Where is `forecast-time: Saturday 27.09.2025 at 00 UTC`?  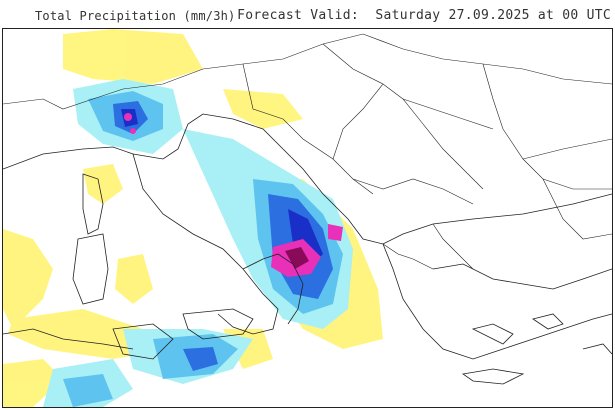
forecast-time: Saturday 27.09.2025 at 00 UTC is located at coordinates (493, 15).